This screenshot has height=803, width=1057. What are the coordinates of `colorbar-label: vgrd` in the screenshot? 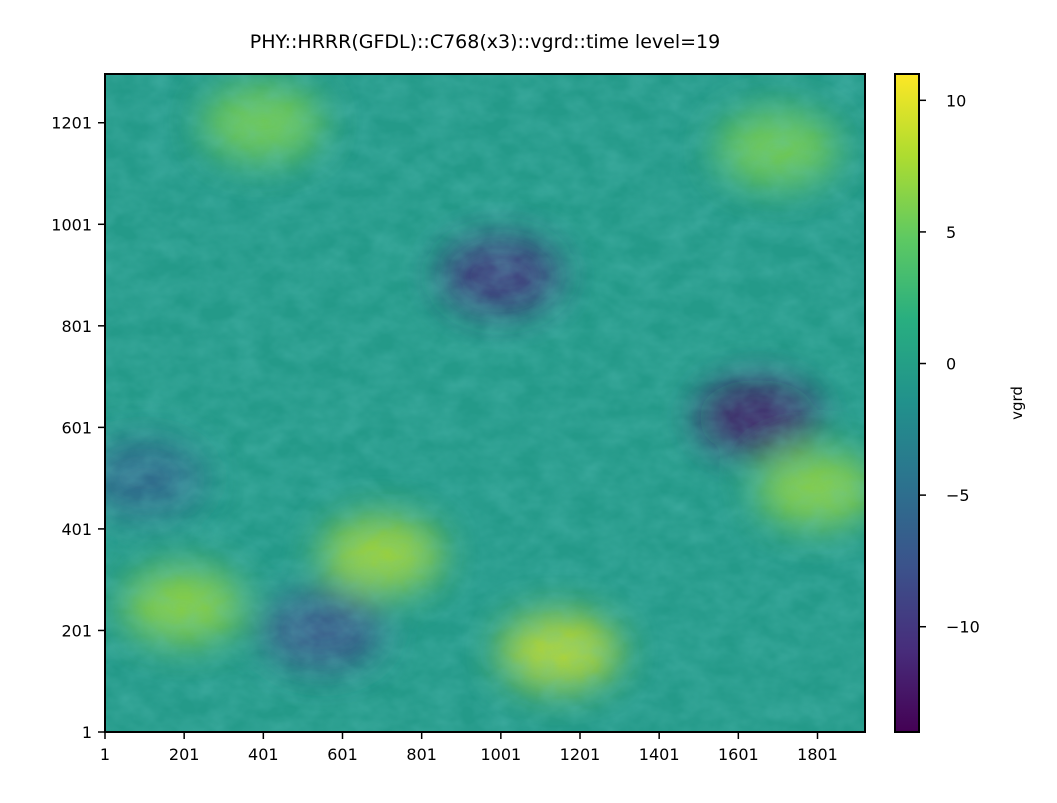 It's located at (1017, 403).